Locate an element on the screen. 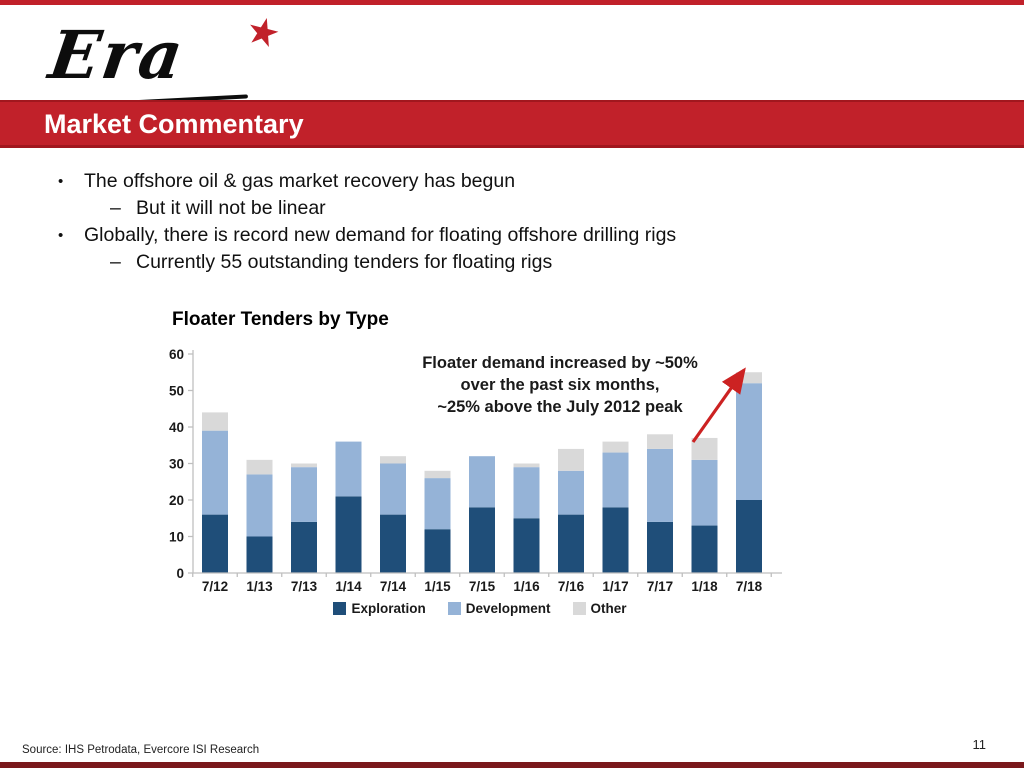 The width and height of the screenshot is (1024, 768). era-logo: Era ★ is located at coordinates (177, 57).